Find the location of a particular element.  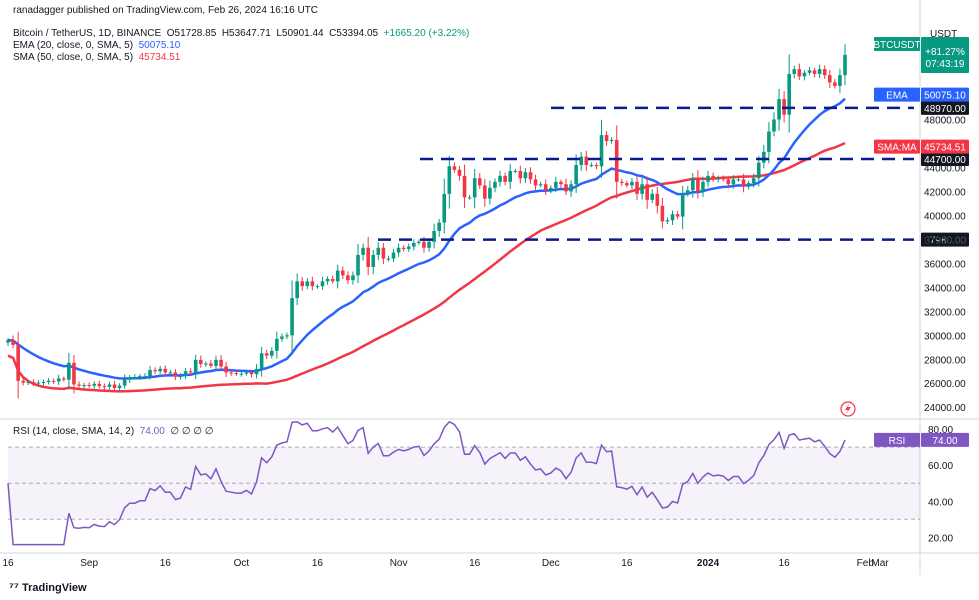

price-tick-10: 26000.00 is located at coordinates (945, 384).